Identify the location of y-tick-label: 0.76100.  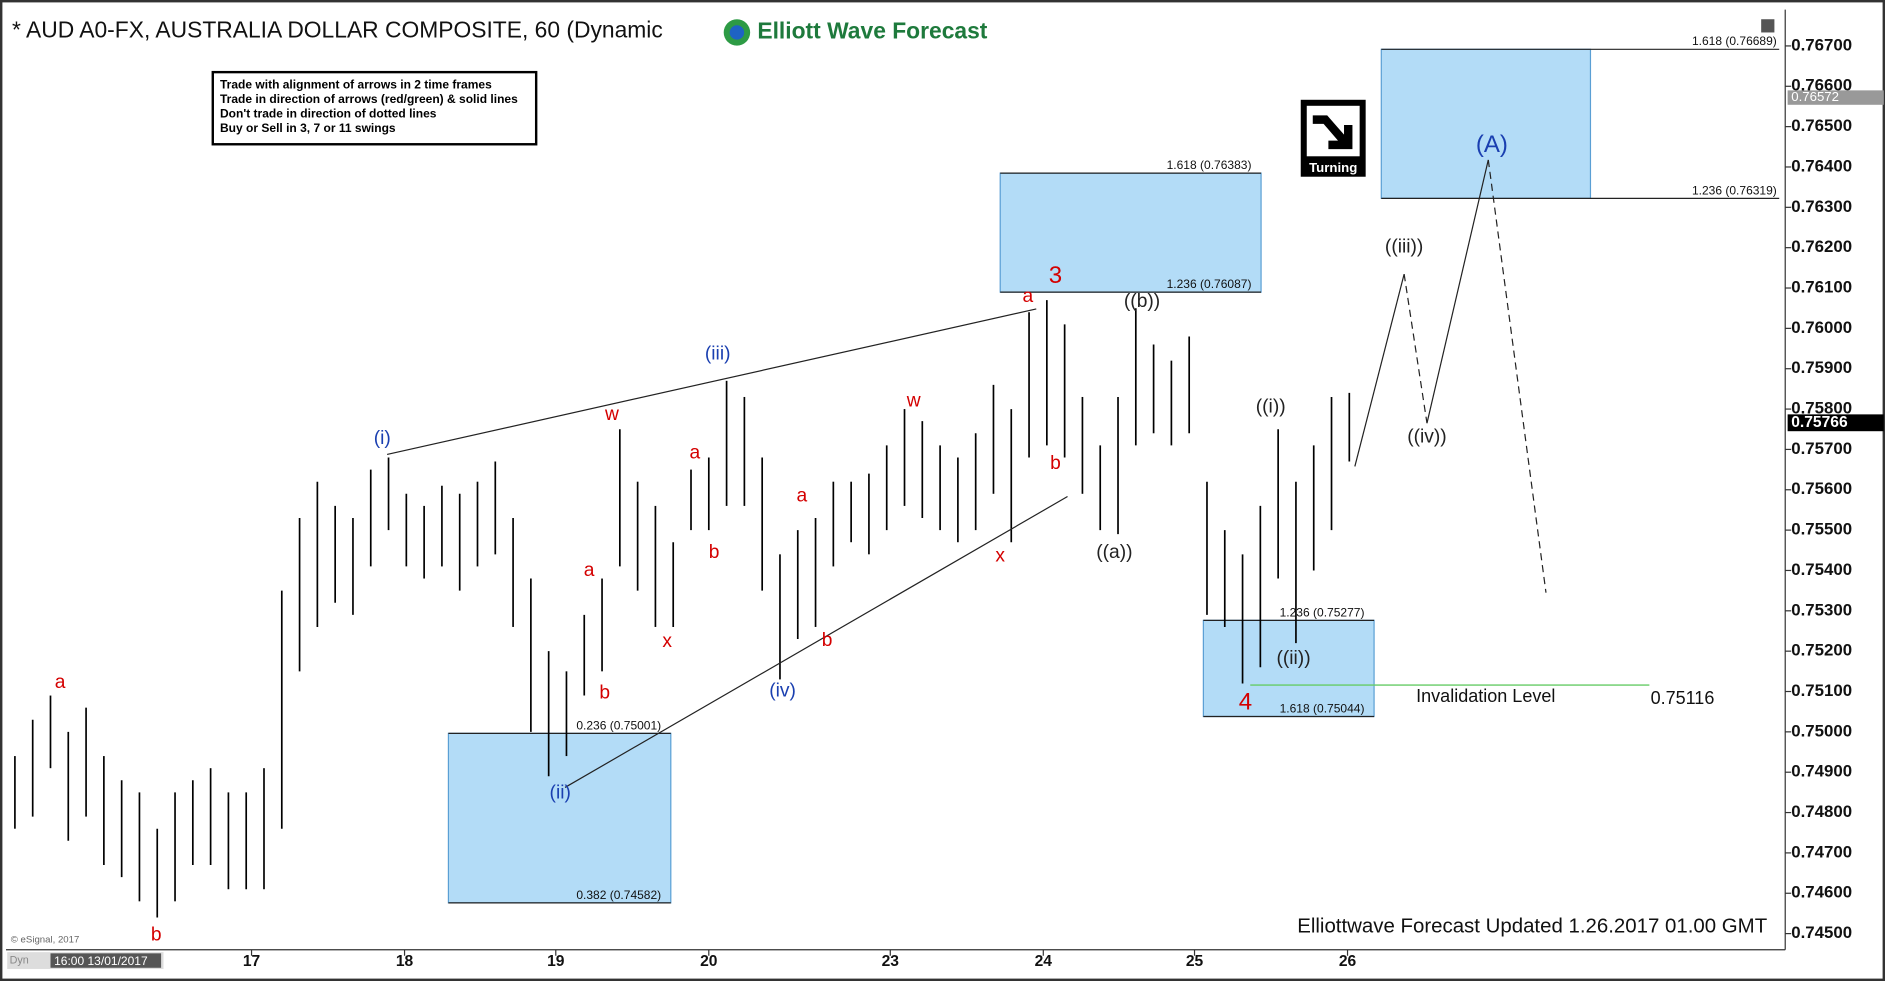
(1821, 286).